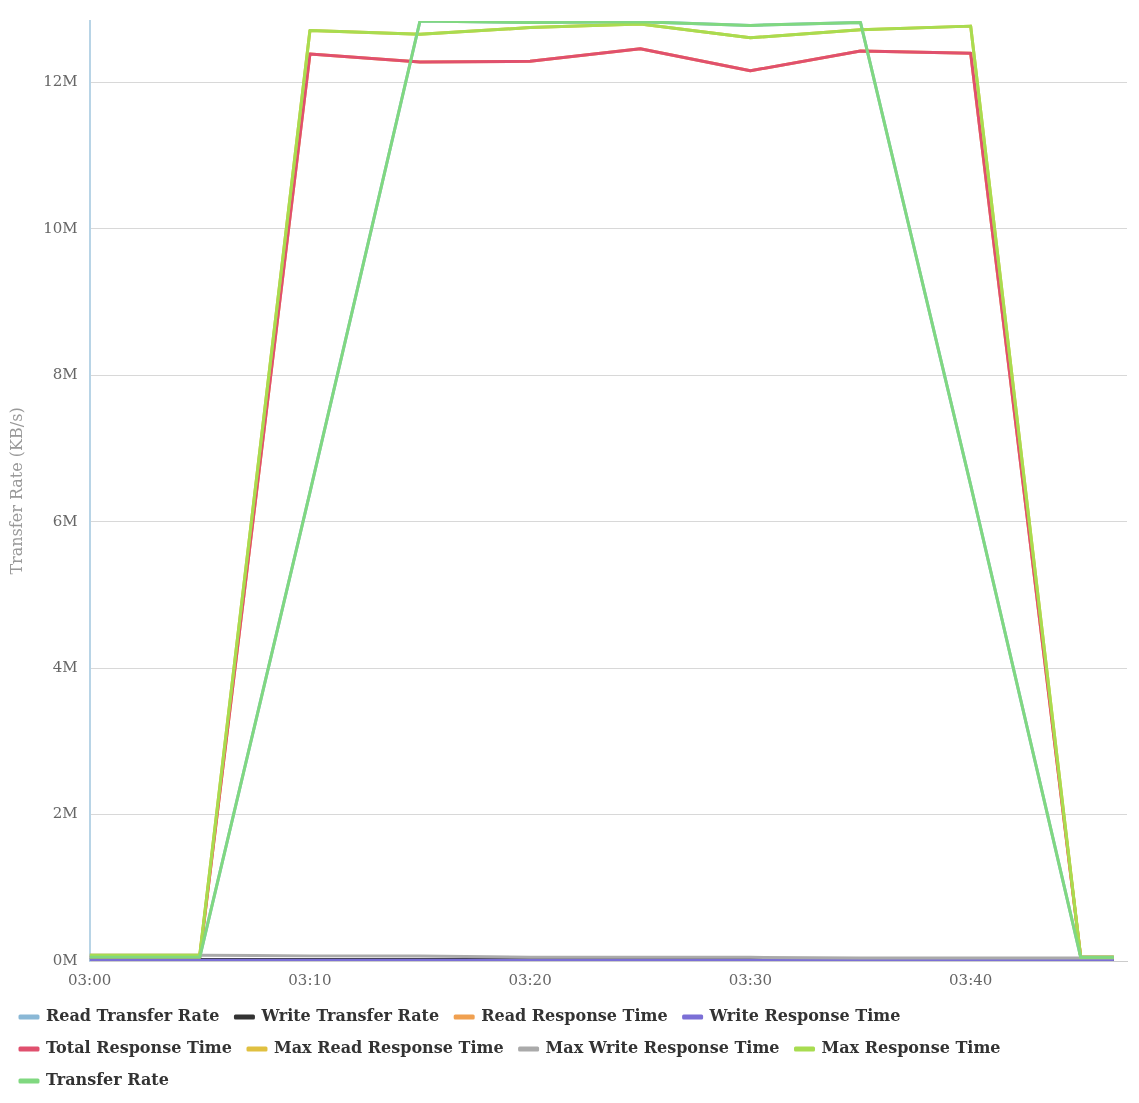 This screenshot has height=1103, width=1139. Describe the element at coordinates (971, 979) in the screenshot. I see `x-tick-label: 03:40` at that location.